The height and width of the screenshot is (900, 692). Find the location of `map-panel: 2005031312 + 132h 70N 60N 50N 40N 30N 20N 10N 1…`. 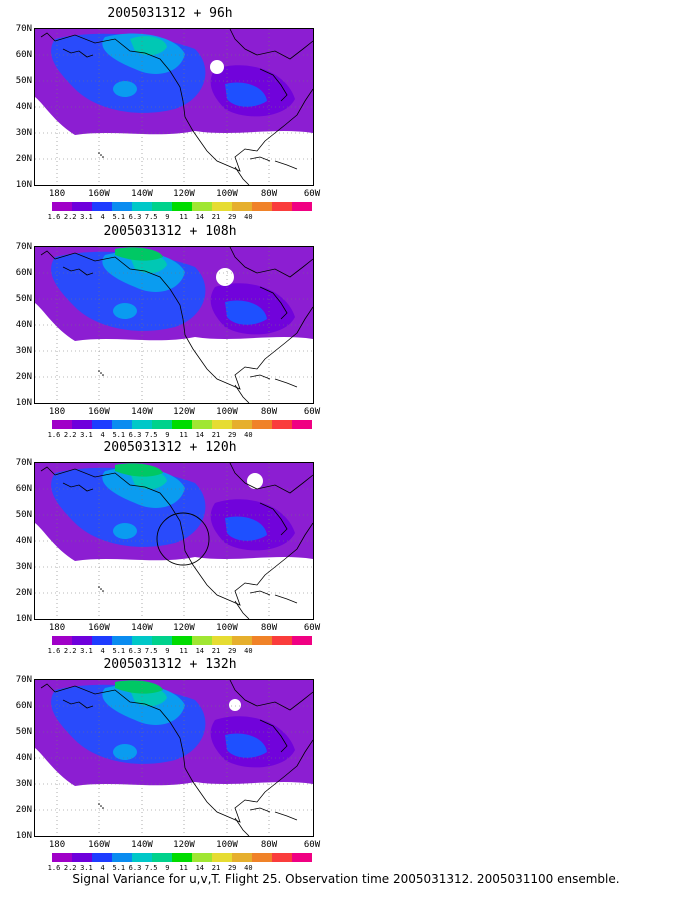

map-panel: 2005031312 + 132h 70N 60N 50N 40N 30N 20N 10N 1… is located at coordinates (170, 765).